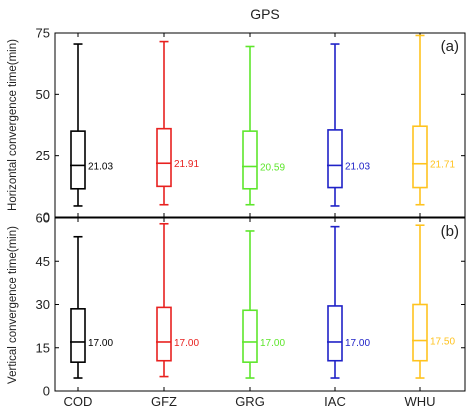 This screenshot has width=474, height=409. Describe the element at coordinates (433, 301) in the screenshot. I see `box-whu: 17.50` at that location.